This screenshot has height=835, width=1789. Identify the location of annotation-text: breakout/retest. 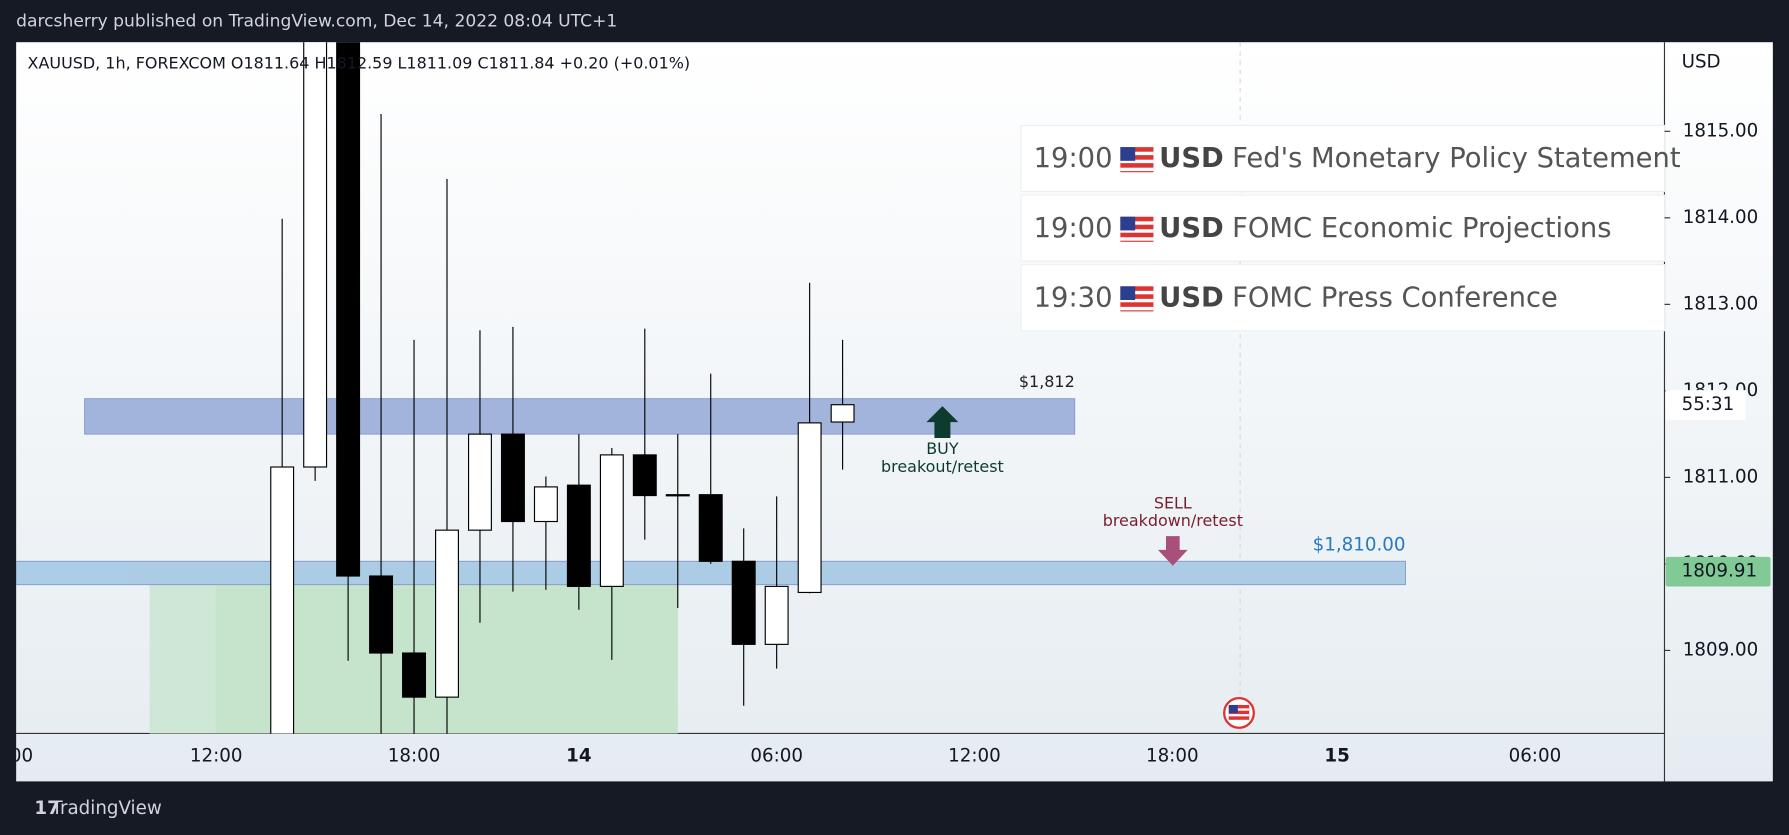
(942, 466).